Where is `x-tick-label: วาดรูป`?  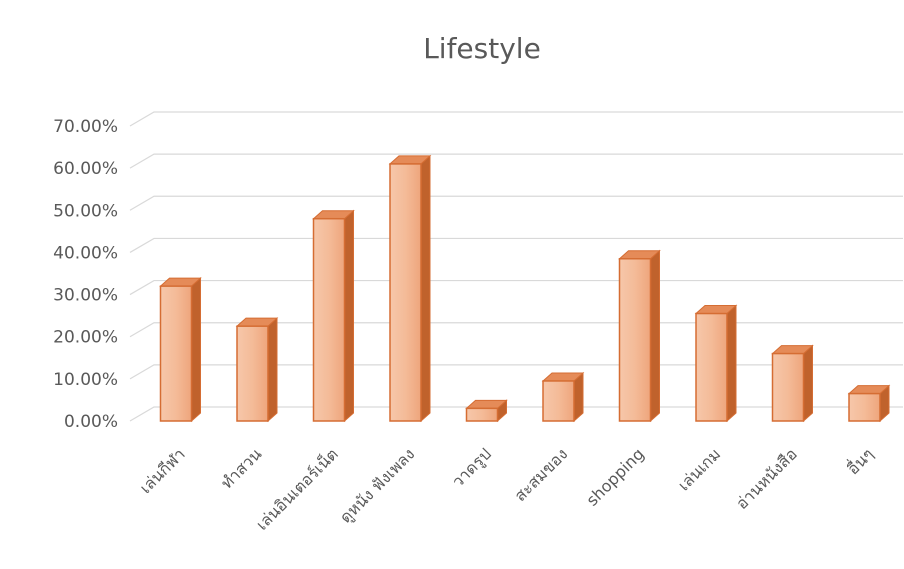 x-tick-label: วาดรูป is located at coordinates (471, 467).